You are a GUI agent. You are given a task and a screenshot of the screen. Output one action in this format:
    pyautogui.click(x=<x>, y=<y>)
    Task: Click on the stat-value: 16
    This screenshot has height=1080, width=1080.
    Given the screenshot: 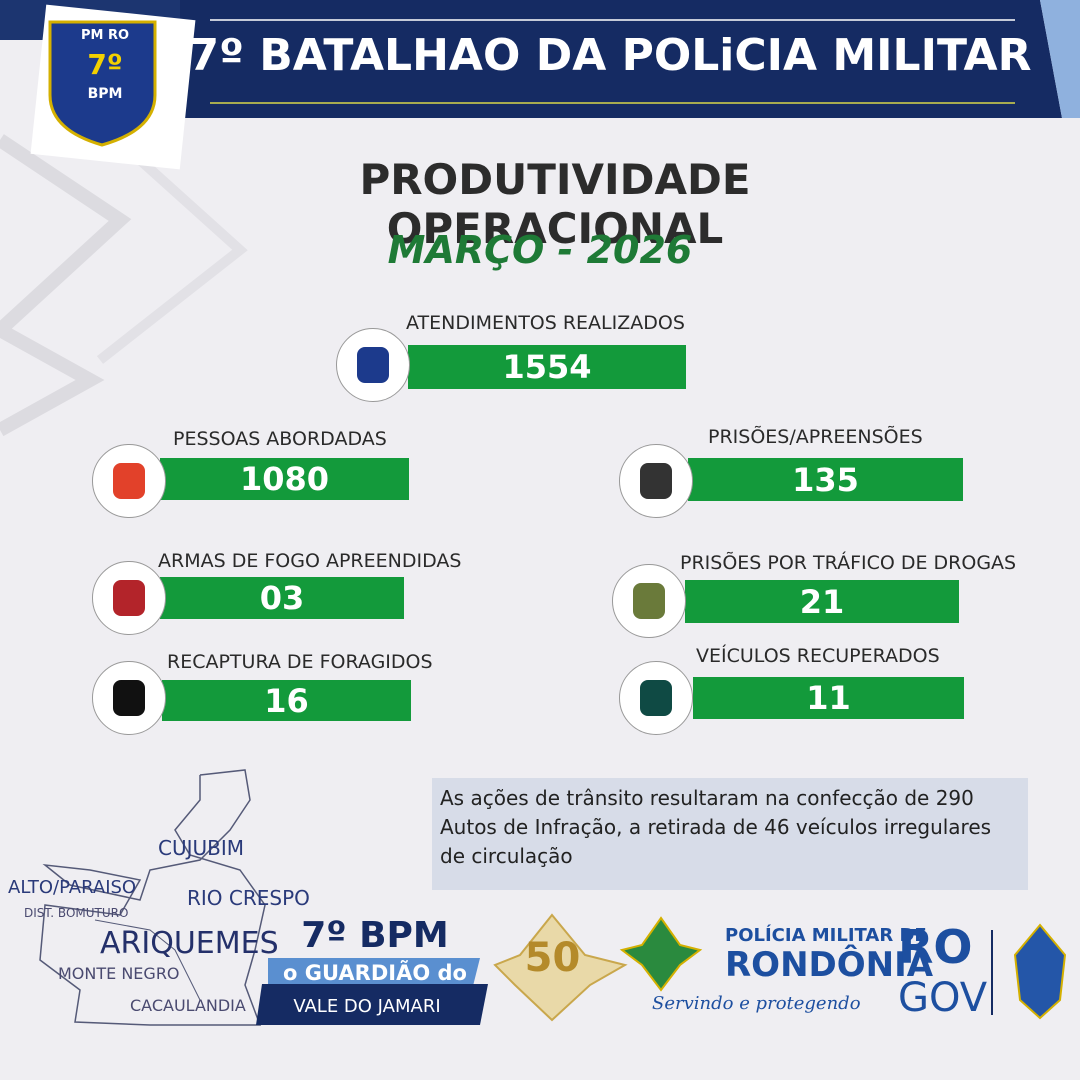 What is the action you would take?
    pyautogui.click(x=286, y=700)
    